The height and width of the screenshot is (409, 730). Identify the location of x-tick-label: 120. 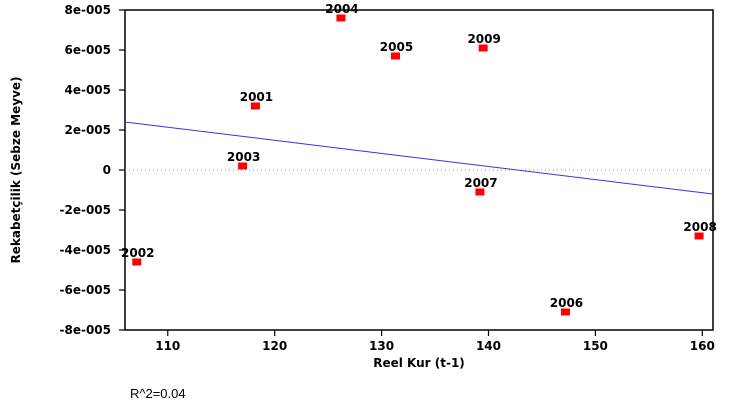
(274, 346).